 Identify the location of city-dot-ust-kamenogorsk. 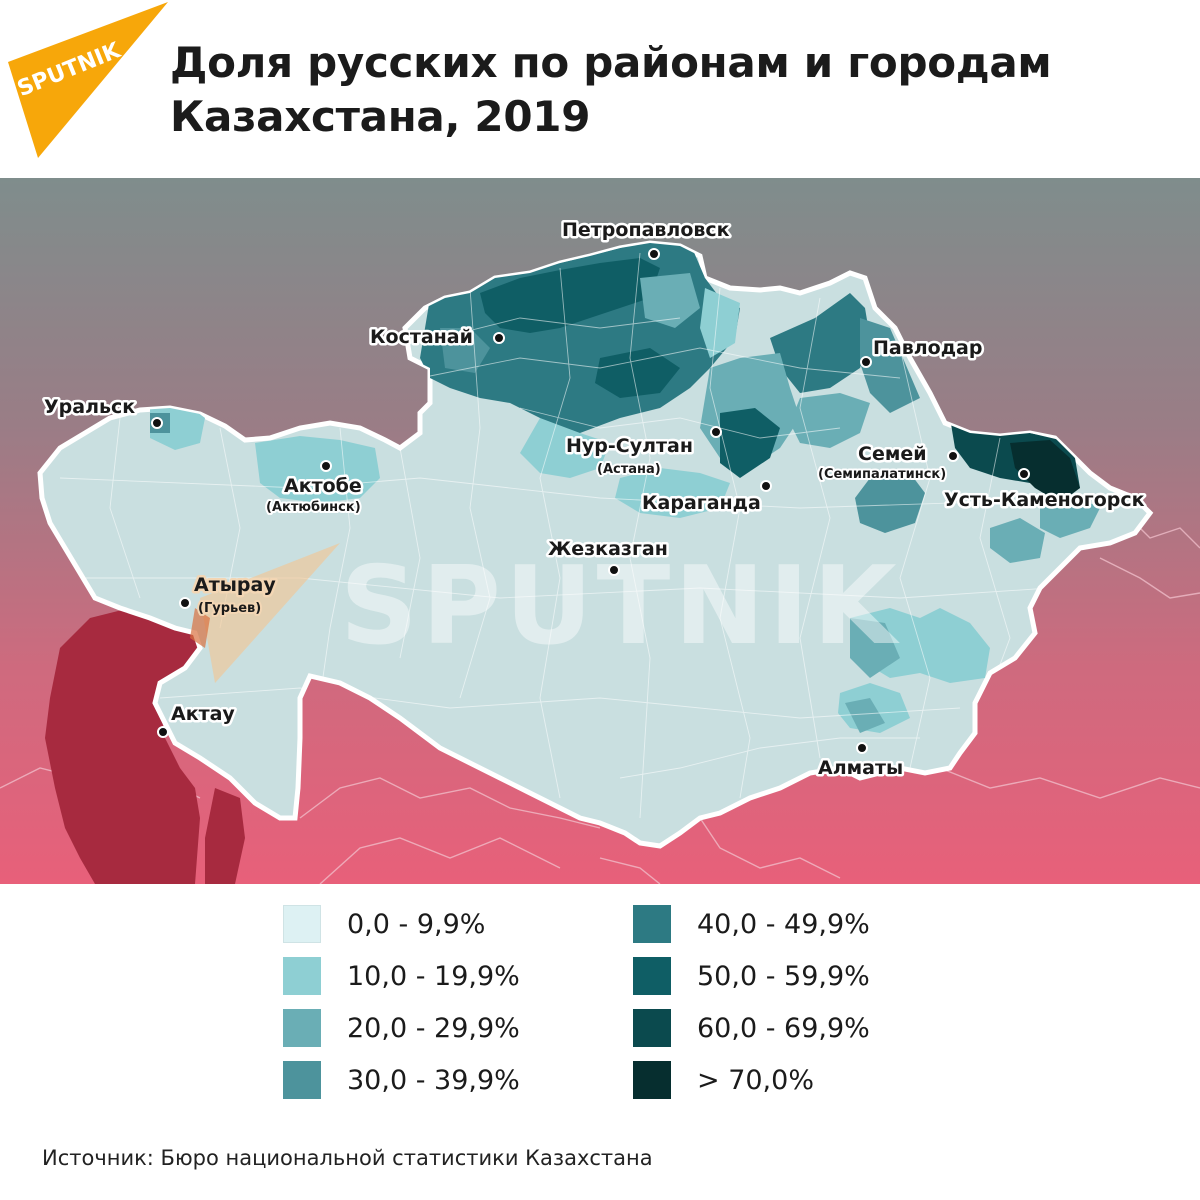
(1024, 474).